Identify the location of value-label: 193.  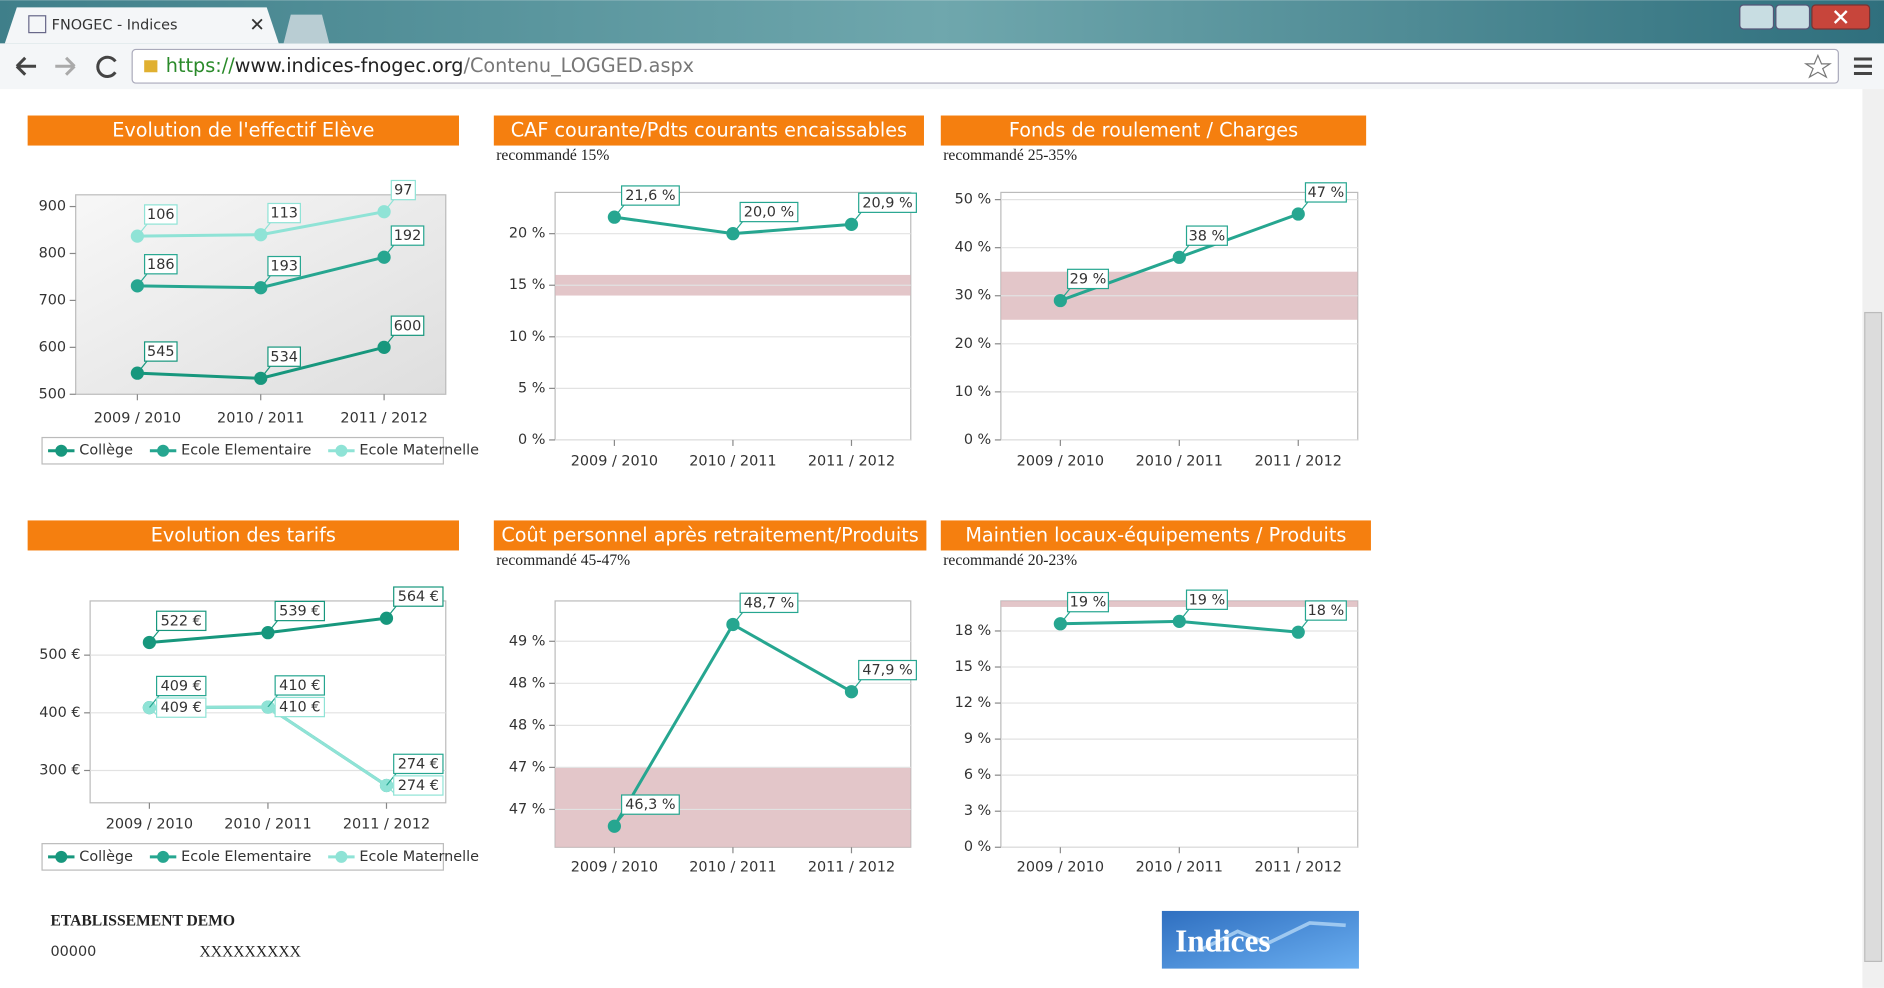
(280, 272).